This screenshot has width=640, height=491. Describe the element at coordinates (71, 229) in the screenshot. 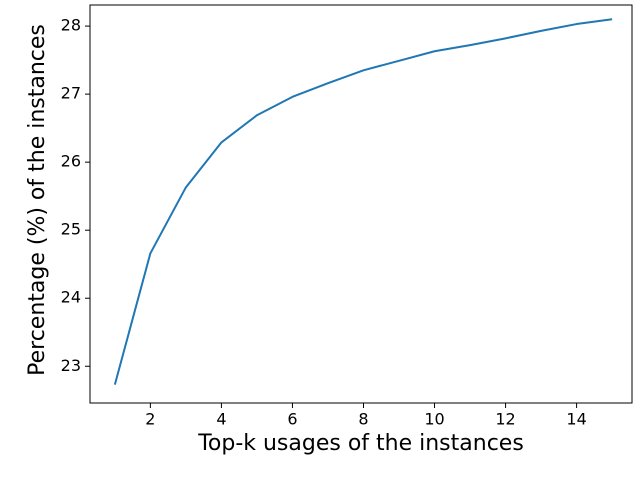

I see `y-tick-label: 25` at that location.